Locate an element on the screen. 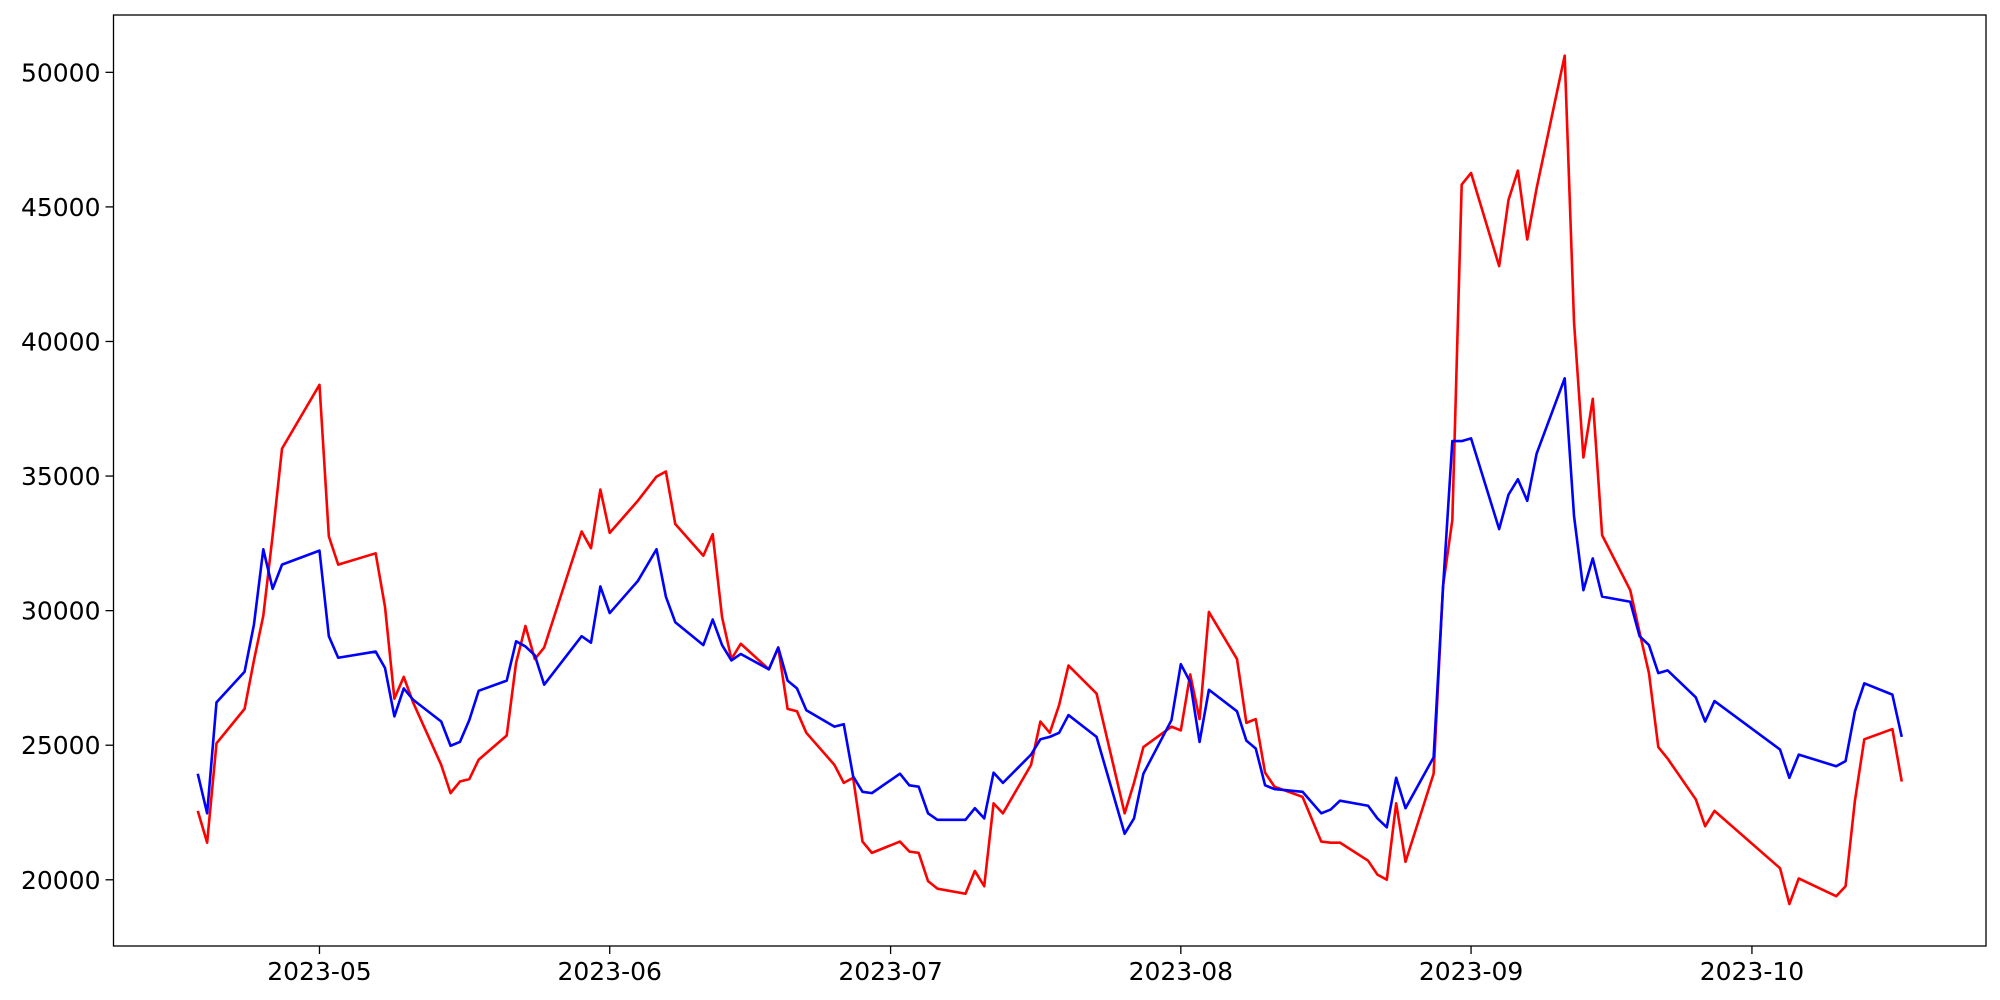 The height and width of the screenshot is (1000, 2000). y-tick-label: 45000 is located at coordinates (61, 207).